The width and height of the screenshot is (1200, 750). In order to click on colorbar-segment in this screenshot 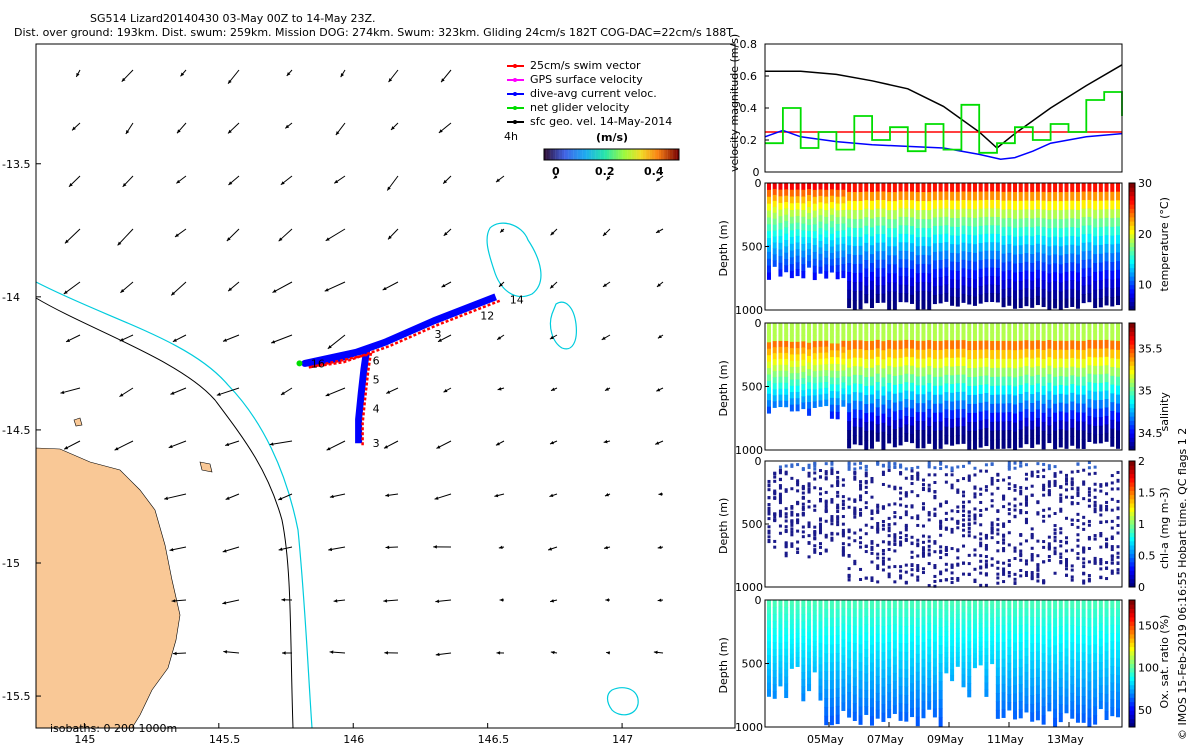, I will do `click(626, 154)`.